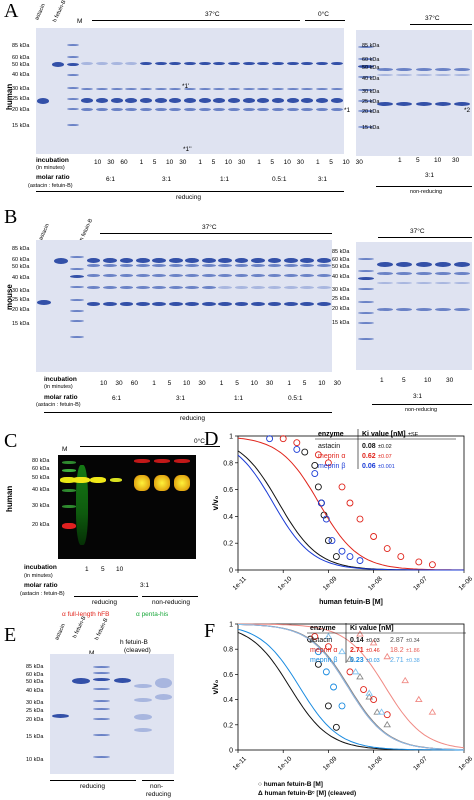  What do you see at coordinates (341, 299) in the screenshot?
I see `marker-25-b-r: 25 kDa` at bounding box center [341, 299].